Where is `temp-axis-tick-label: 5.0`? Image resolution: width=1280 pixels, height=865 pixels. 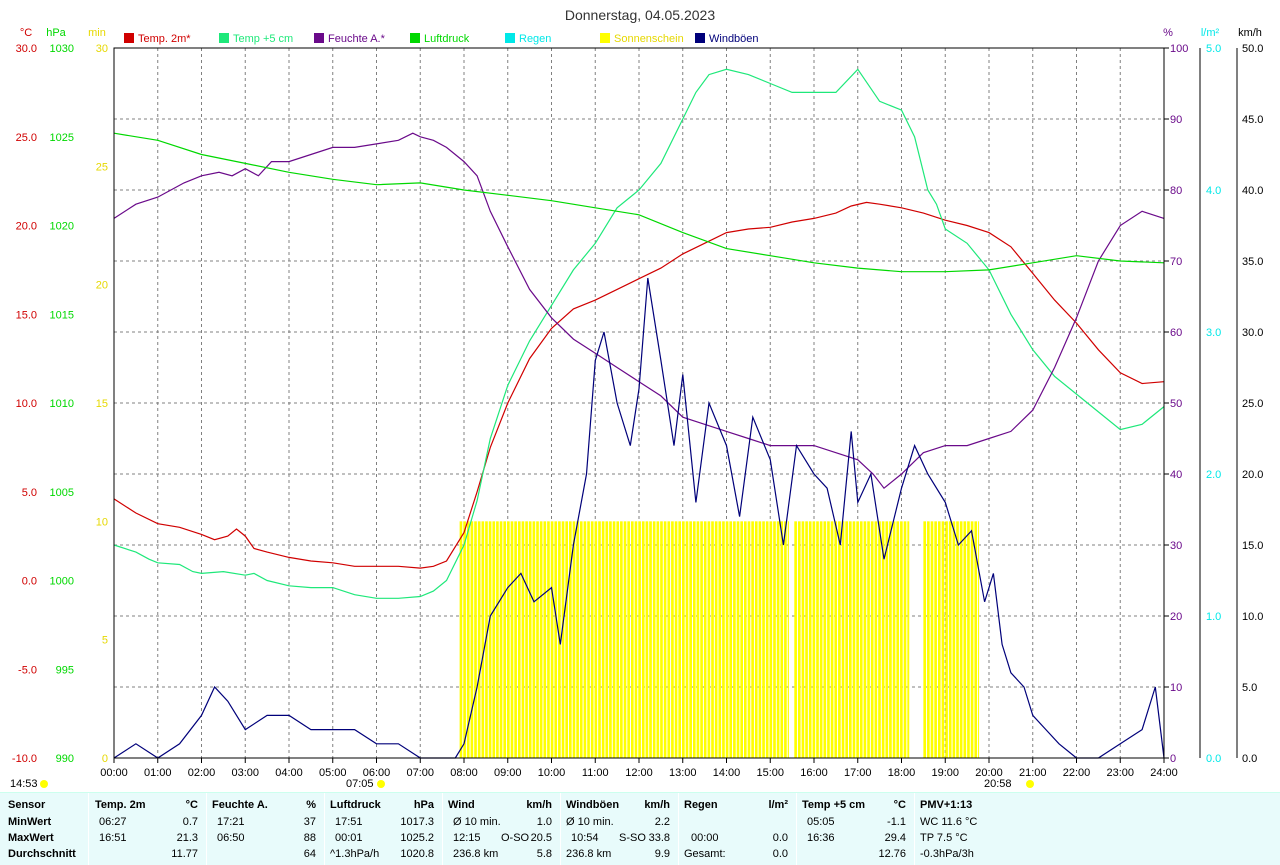 temp-axis-tick-label: 5.0 is located at coordinates (29, 493).